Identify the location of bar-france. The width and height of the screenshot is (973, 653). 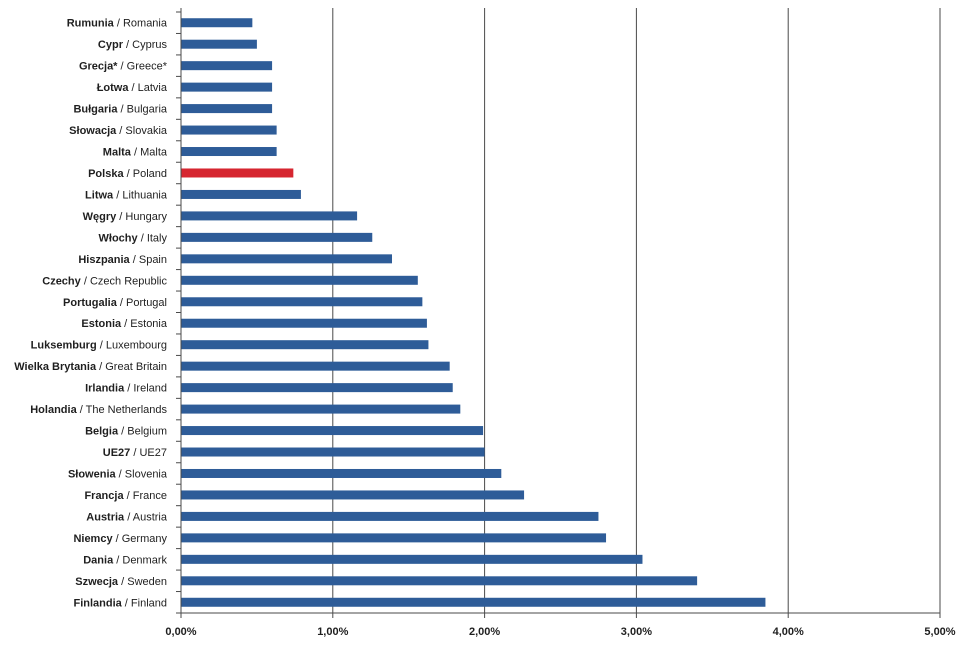
(353, 495).